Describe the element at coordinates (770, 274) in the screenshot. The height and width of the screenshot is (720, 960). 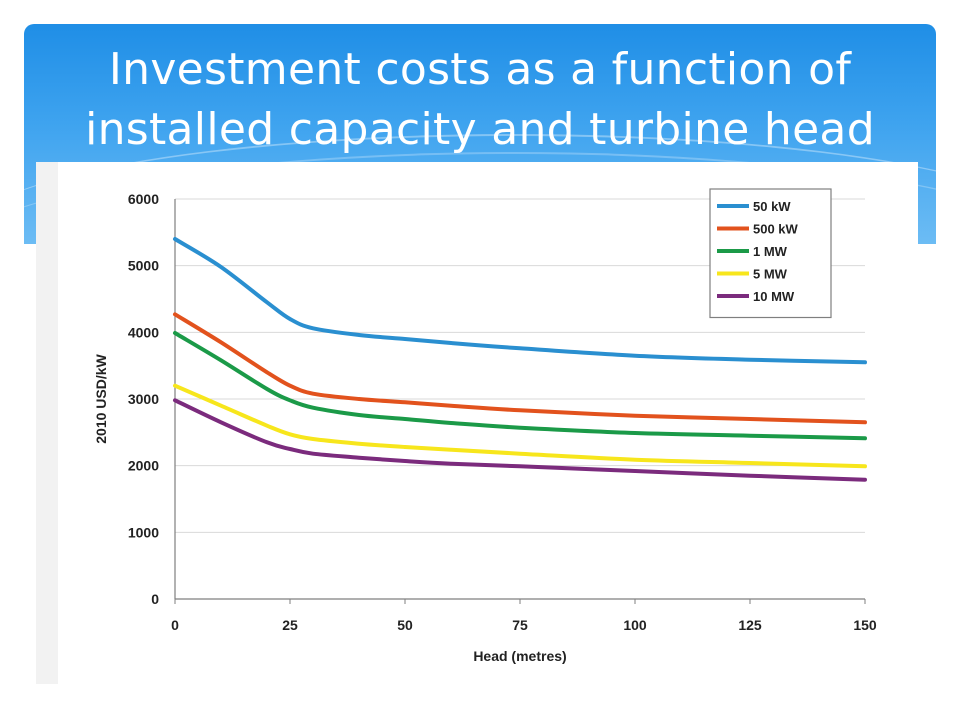
I see `legend-label: 5 MW` at that location.